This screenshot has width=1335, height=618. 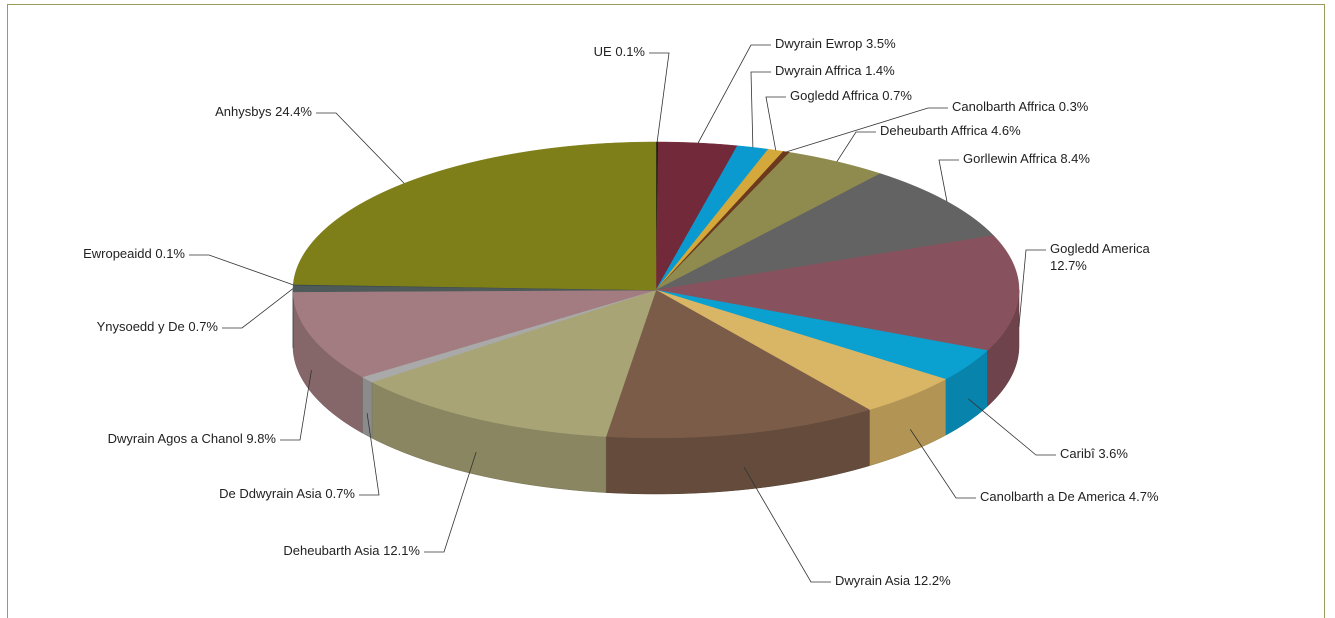 I want to click on label-value: 12.7%, so click(x=1068, y=265).